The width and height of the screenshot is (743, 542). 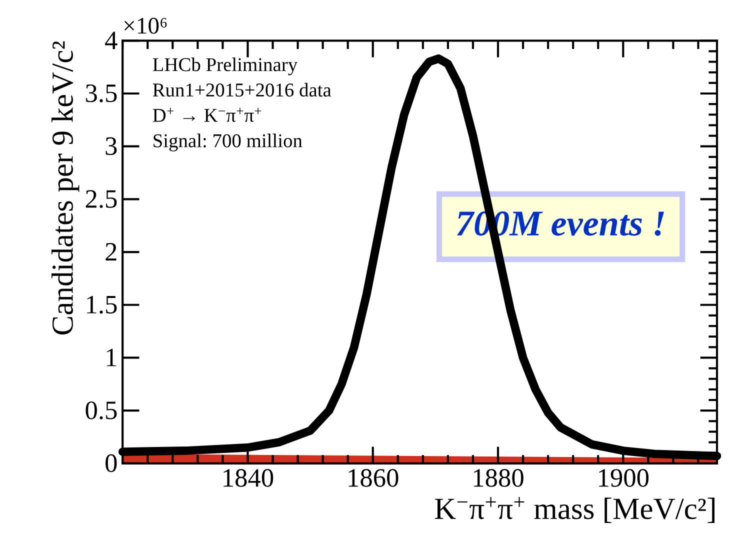 What do you see at coordinates (249, 478) in the screenshot?
I see `x-tick-label: 1840` at bounding box center [249, 478].